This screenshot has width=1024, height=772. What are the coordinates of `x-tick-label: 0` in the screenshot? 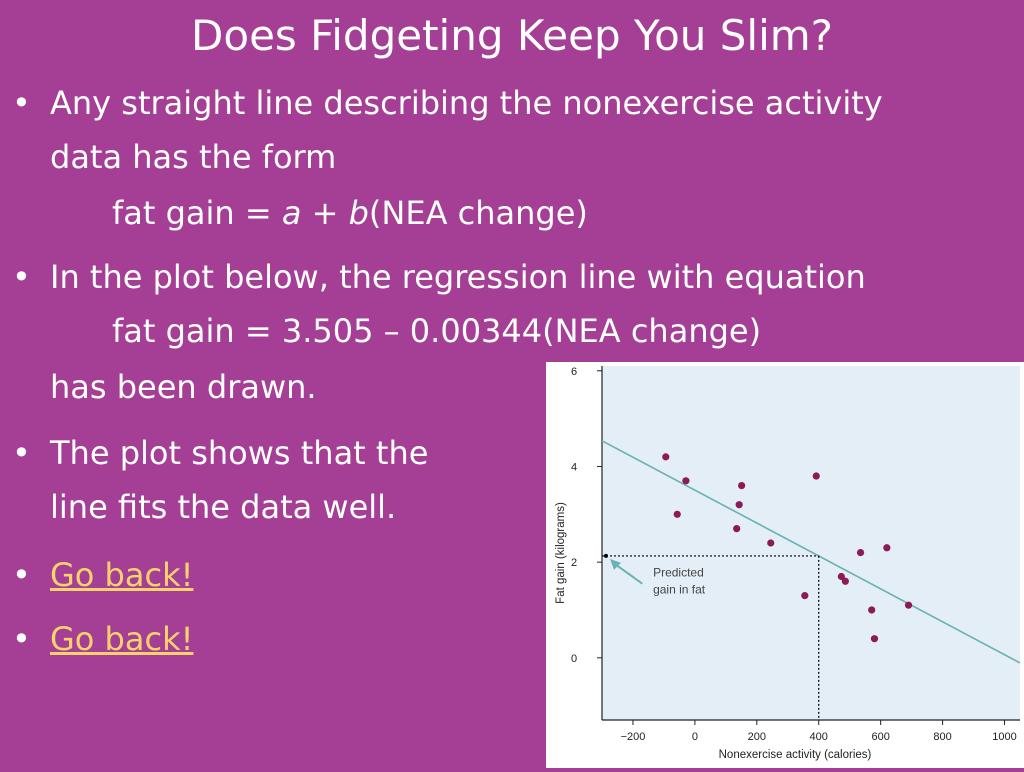 It's located at (695, 737).